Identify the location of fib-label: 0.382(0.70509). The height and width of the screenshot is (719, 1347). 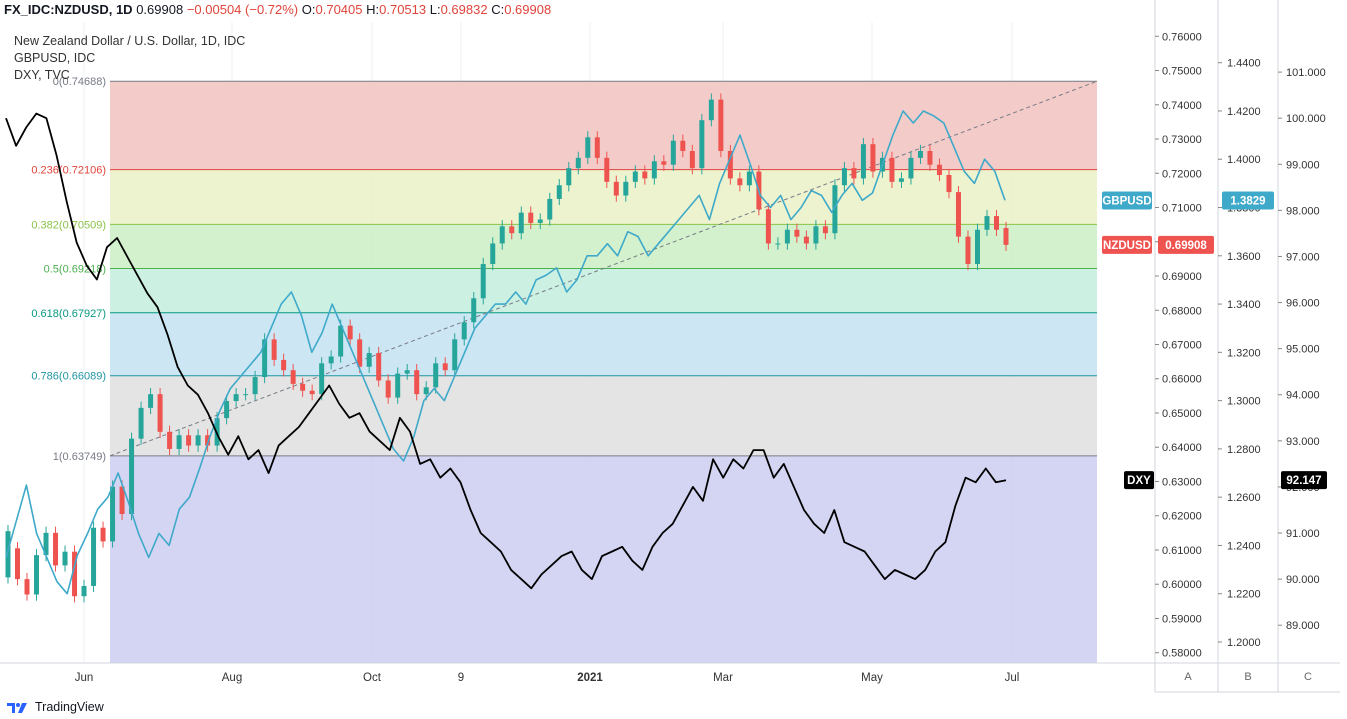
(68, 225).